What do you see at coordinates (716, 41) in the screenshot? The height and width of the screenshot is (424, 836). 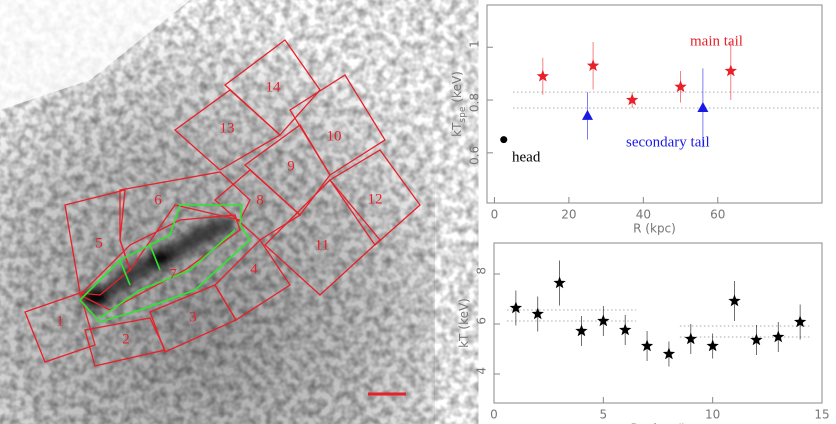 I see `annotation: main tail` at bounding box center [716, 41].